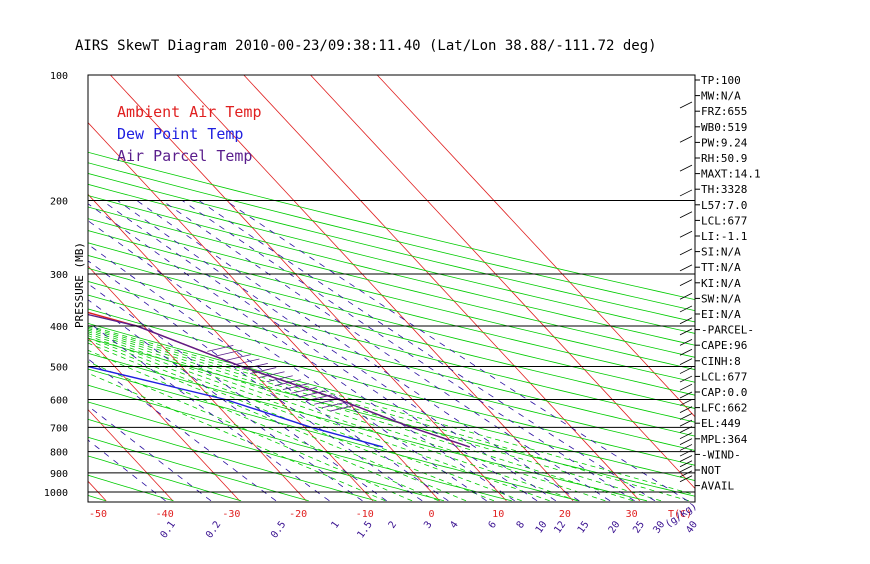  What do you see at coordinates (632, 514) in the screenshot?
I see `bottom-temp-tick-label: 30` at bounding box center [632, 514].